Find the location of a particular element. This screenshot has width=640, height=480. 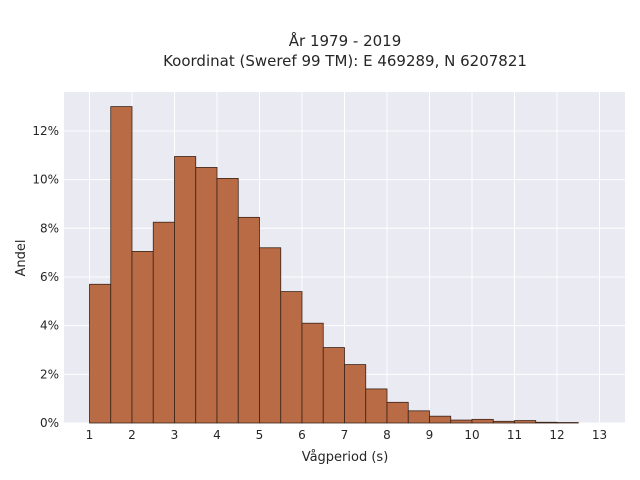

x-tick-label: 13 is located at coordinates (599, 435).